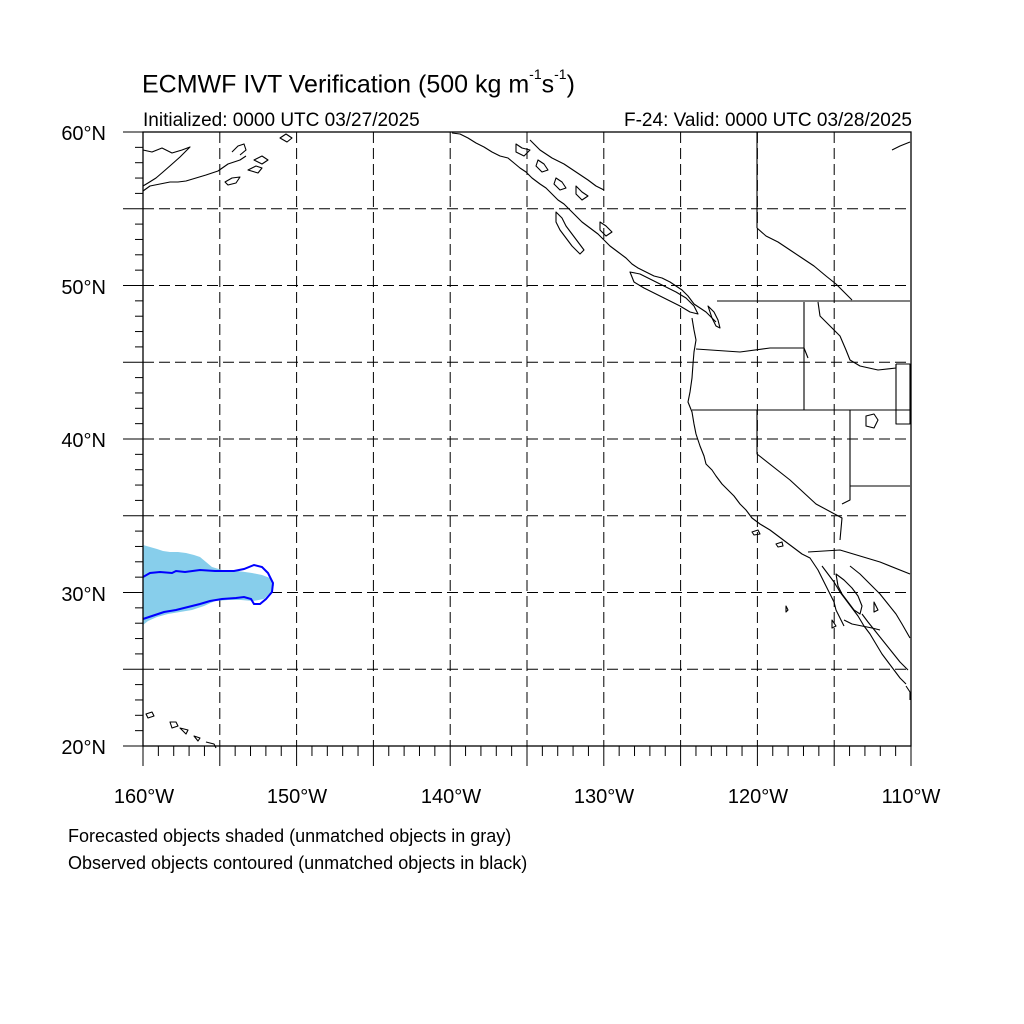  What do you see at coordinates (281, 120) in the screenshot?
I see `initialized-time: Initialized: 0000 UTC 03/27/2025` at bounding box center [281, 120].